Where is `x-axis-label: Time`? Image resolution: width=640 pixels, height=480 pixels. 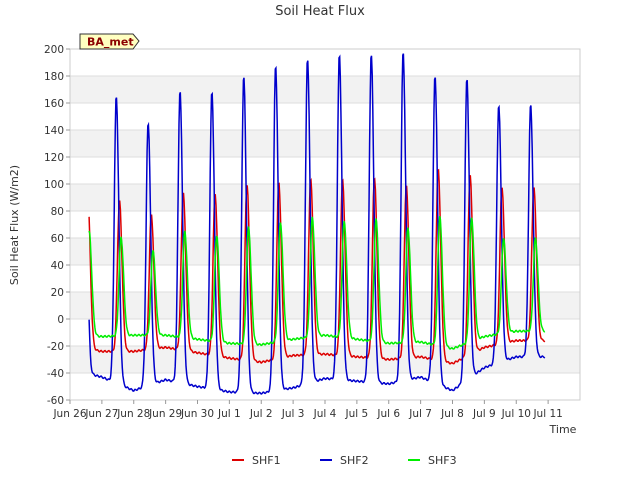
x-axis-label: Time is located at coordinates (563, 429).